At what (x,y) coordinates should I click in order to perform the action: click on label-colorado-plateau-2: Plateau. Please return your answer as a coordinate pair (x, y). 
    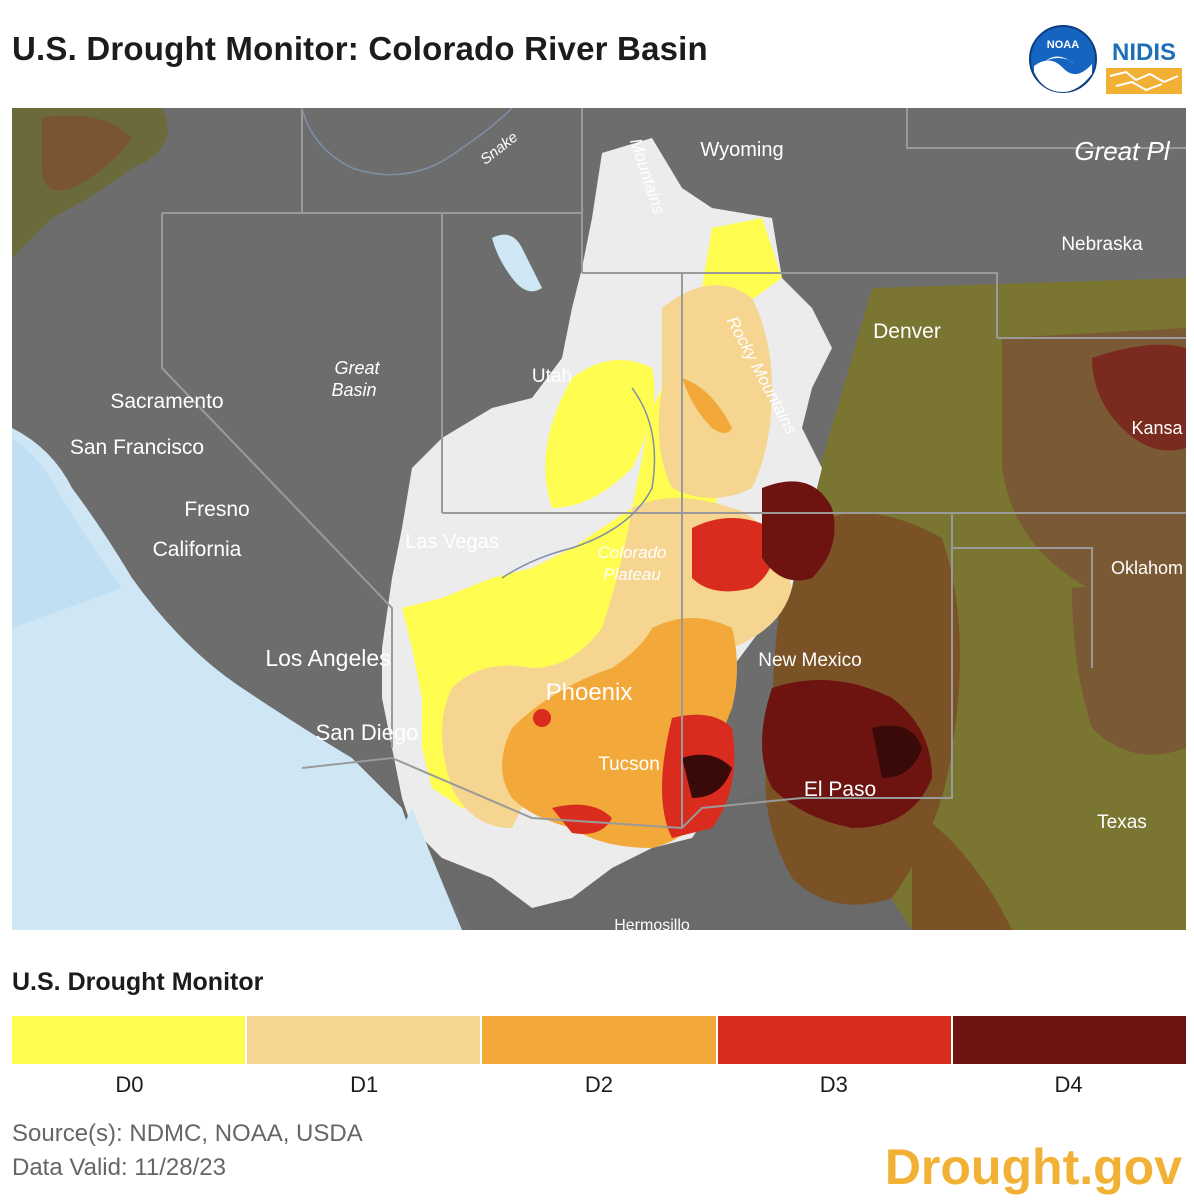
    Looking at the image, I should click on (632, 574).